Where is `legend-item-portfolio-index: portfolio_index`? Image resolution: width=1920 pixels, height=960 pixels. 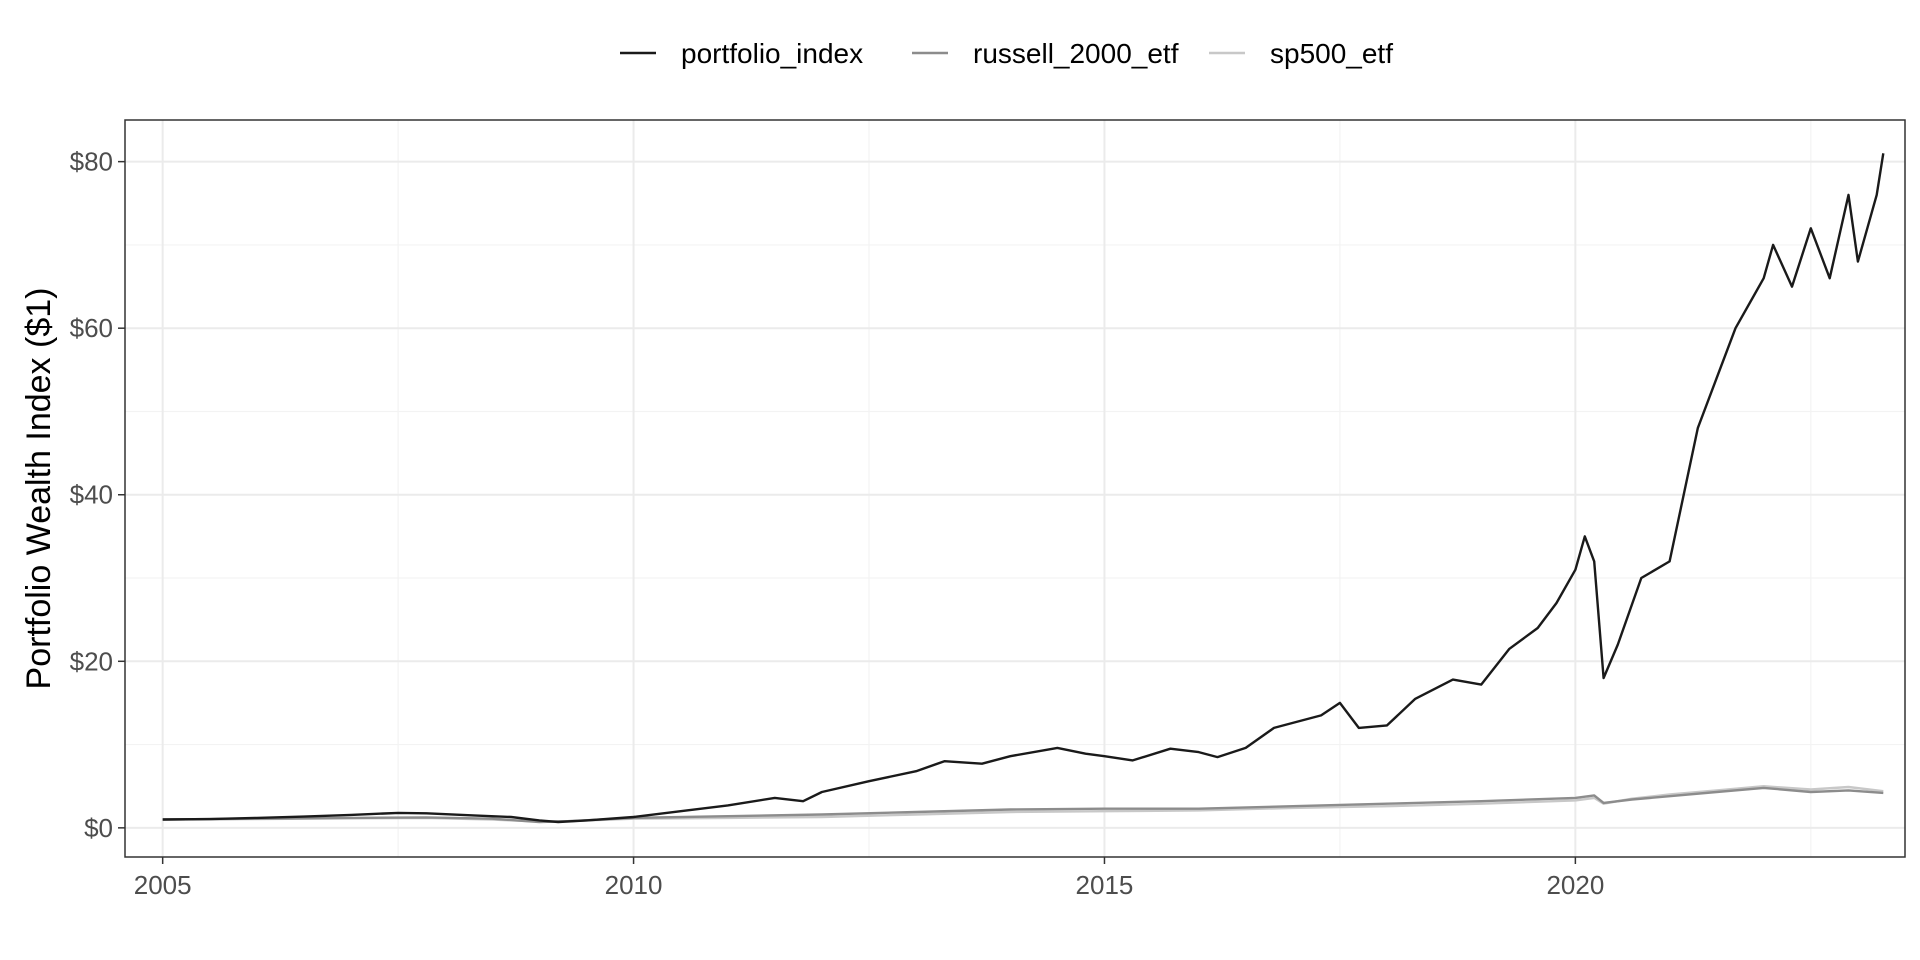
legend-item-portfolio-index: portfolio_index is located at coordinates (741, 53).